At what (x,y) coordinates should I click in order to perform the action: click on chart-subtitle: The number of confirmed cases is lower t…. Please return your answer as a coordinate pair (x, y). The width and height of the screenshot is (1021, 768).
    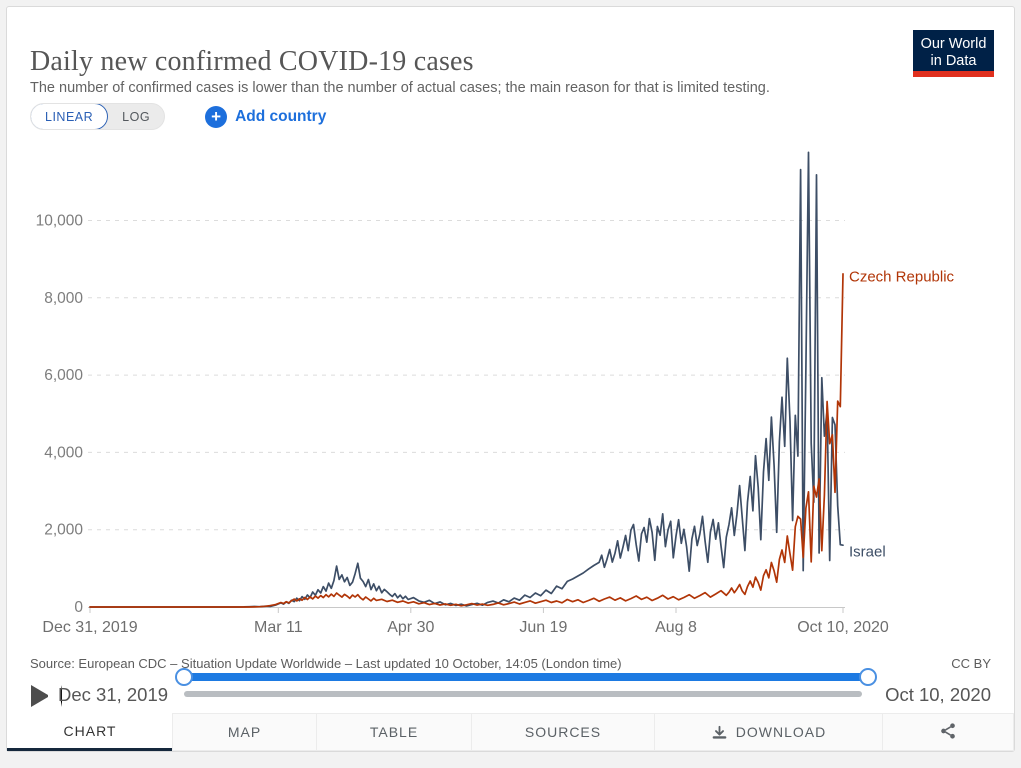
    Looking at the image, I should click on (400, 87).